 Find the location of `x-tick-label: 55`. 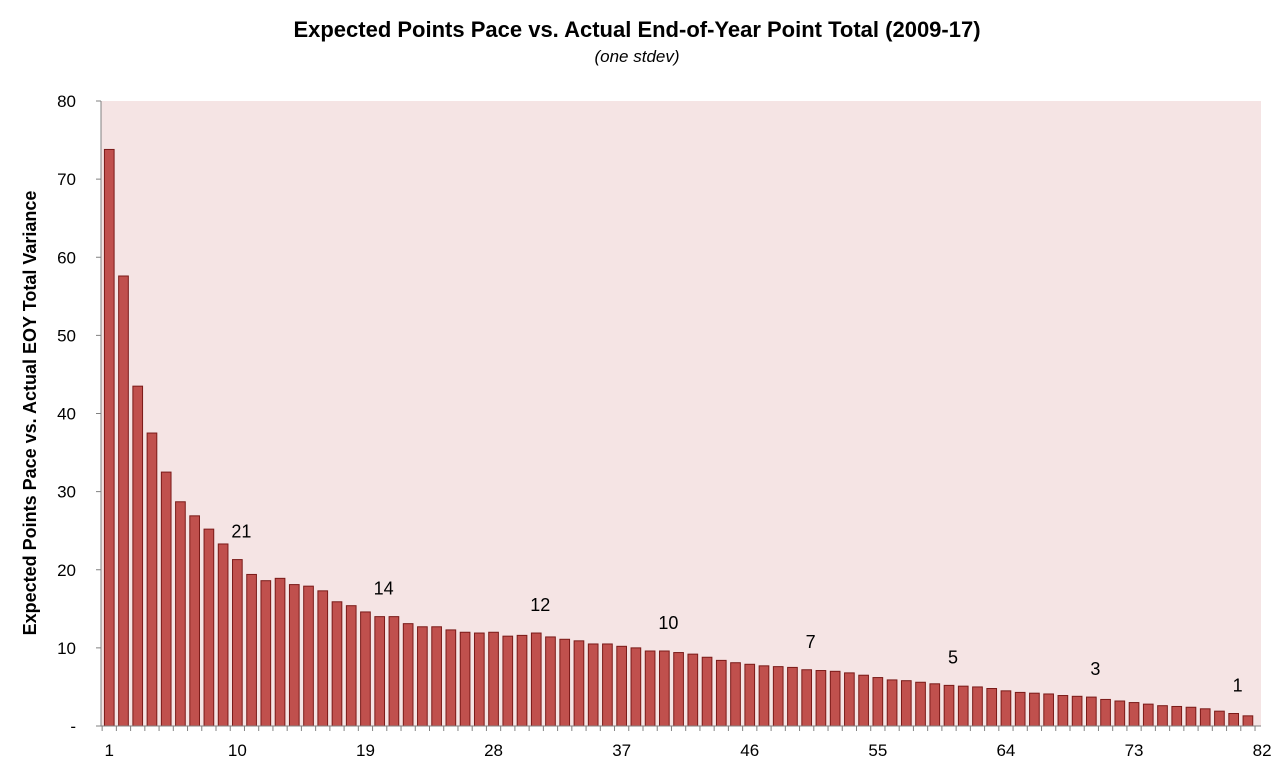

x-tick-label: 55 is located at coordinates (877, 750).